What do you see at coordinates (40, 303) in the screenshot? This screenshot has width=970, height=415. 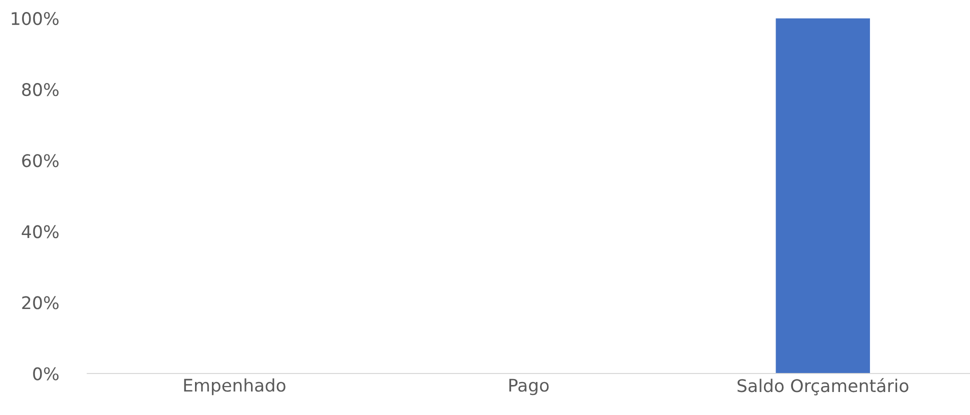 I see `y-tick-label: 20%` at bounding box center [40, 303].